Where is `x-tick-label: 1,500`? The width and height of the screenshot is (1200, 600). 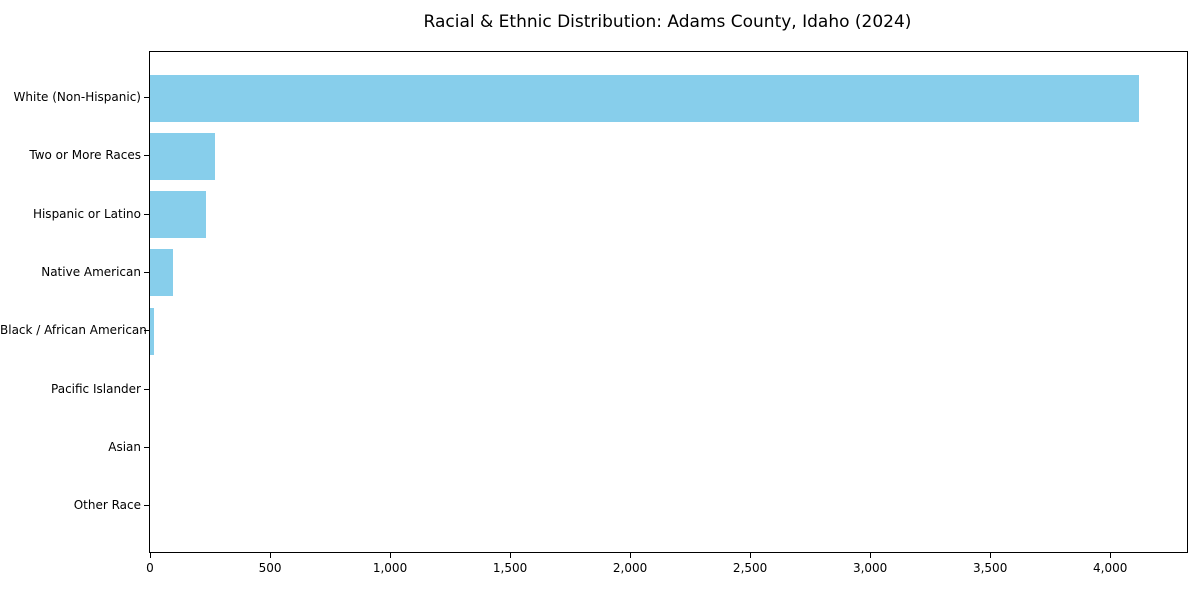
x-tick-label: 1,500 is located at coordinates (510, 568).